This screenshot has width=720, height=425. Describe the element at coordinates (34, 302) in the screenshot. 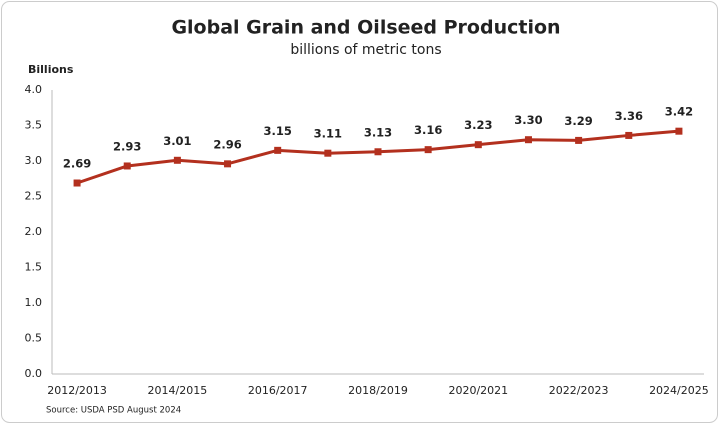

I see `y-tick-label: 1.0` at that location.